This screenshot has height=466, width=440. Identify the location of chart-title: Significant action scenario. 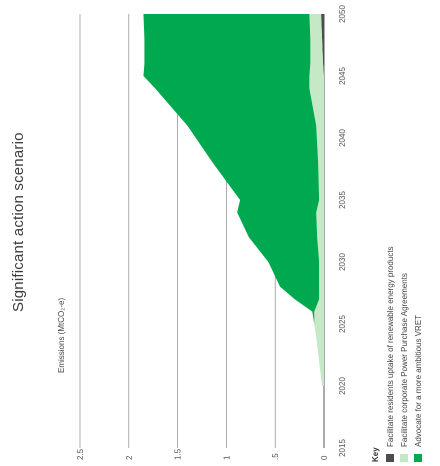
(18, 222).